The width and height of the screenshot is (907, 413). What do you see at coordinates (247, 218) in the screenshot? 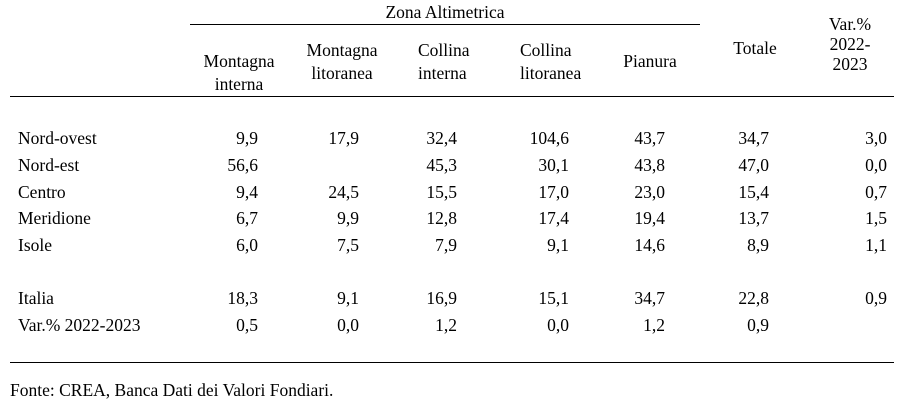
I see `table-cell: 6,7` at bounding box center [247, 218].